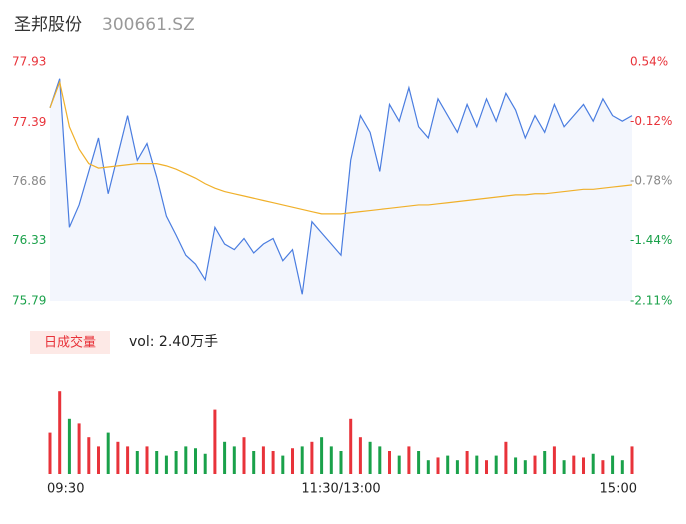 The width and height of the screenshot is (686, 524). What do you see at coordinates (29, 62) in the screenshot?
I see `y-tick-label: 77.93` at bounding box center [29, 62].